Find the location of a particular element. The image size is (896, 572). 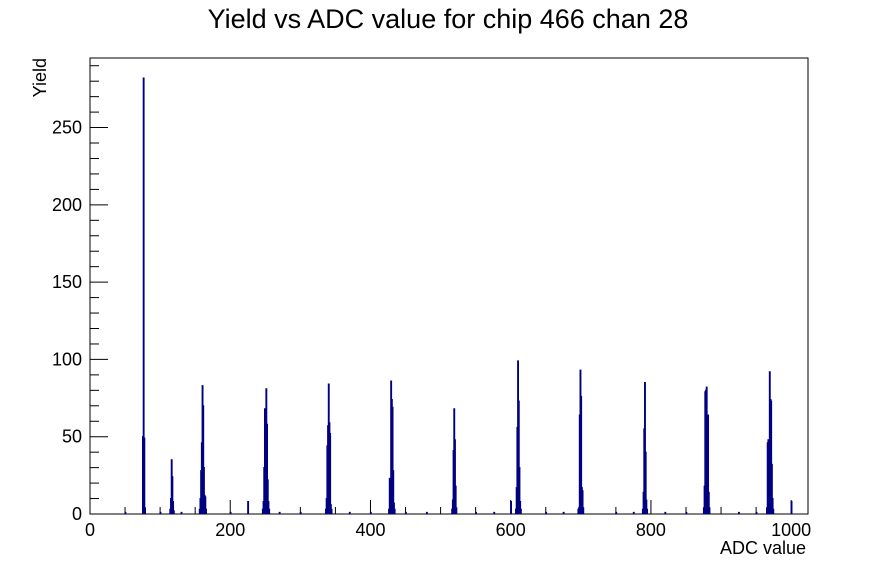

x-tick-label: 200 is located at coordinates (230, 530).